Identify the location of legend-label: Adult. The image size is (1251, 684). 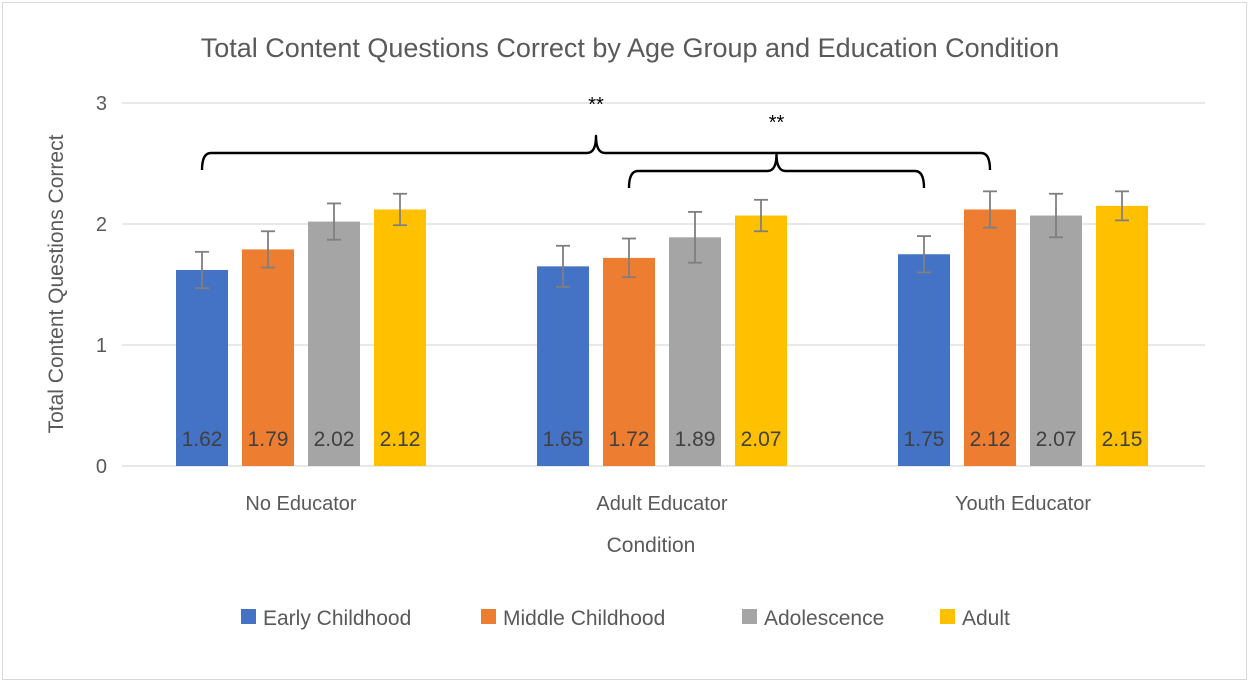
(986, 618).